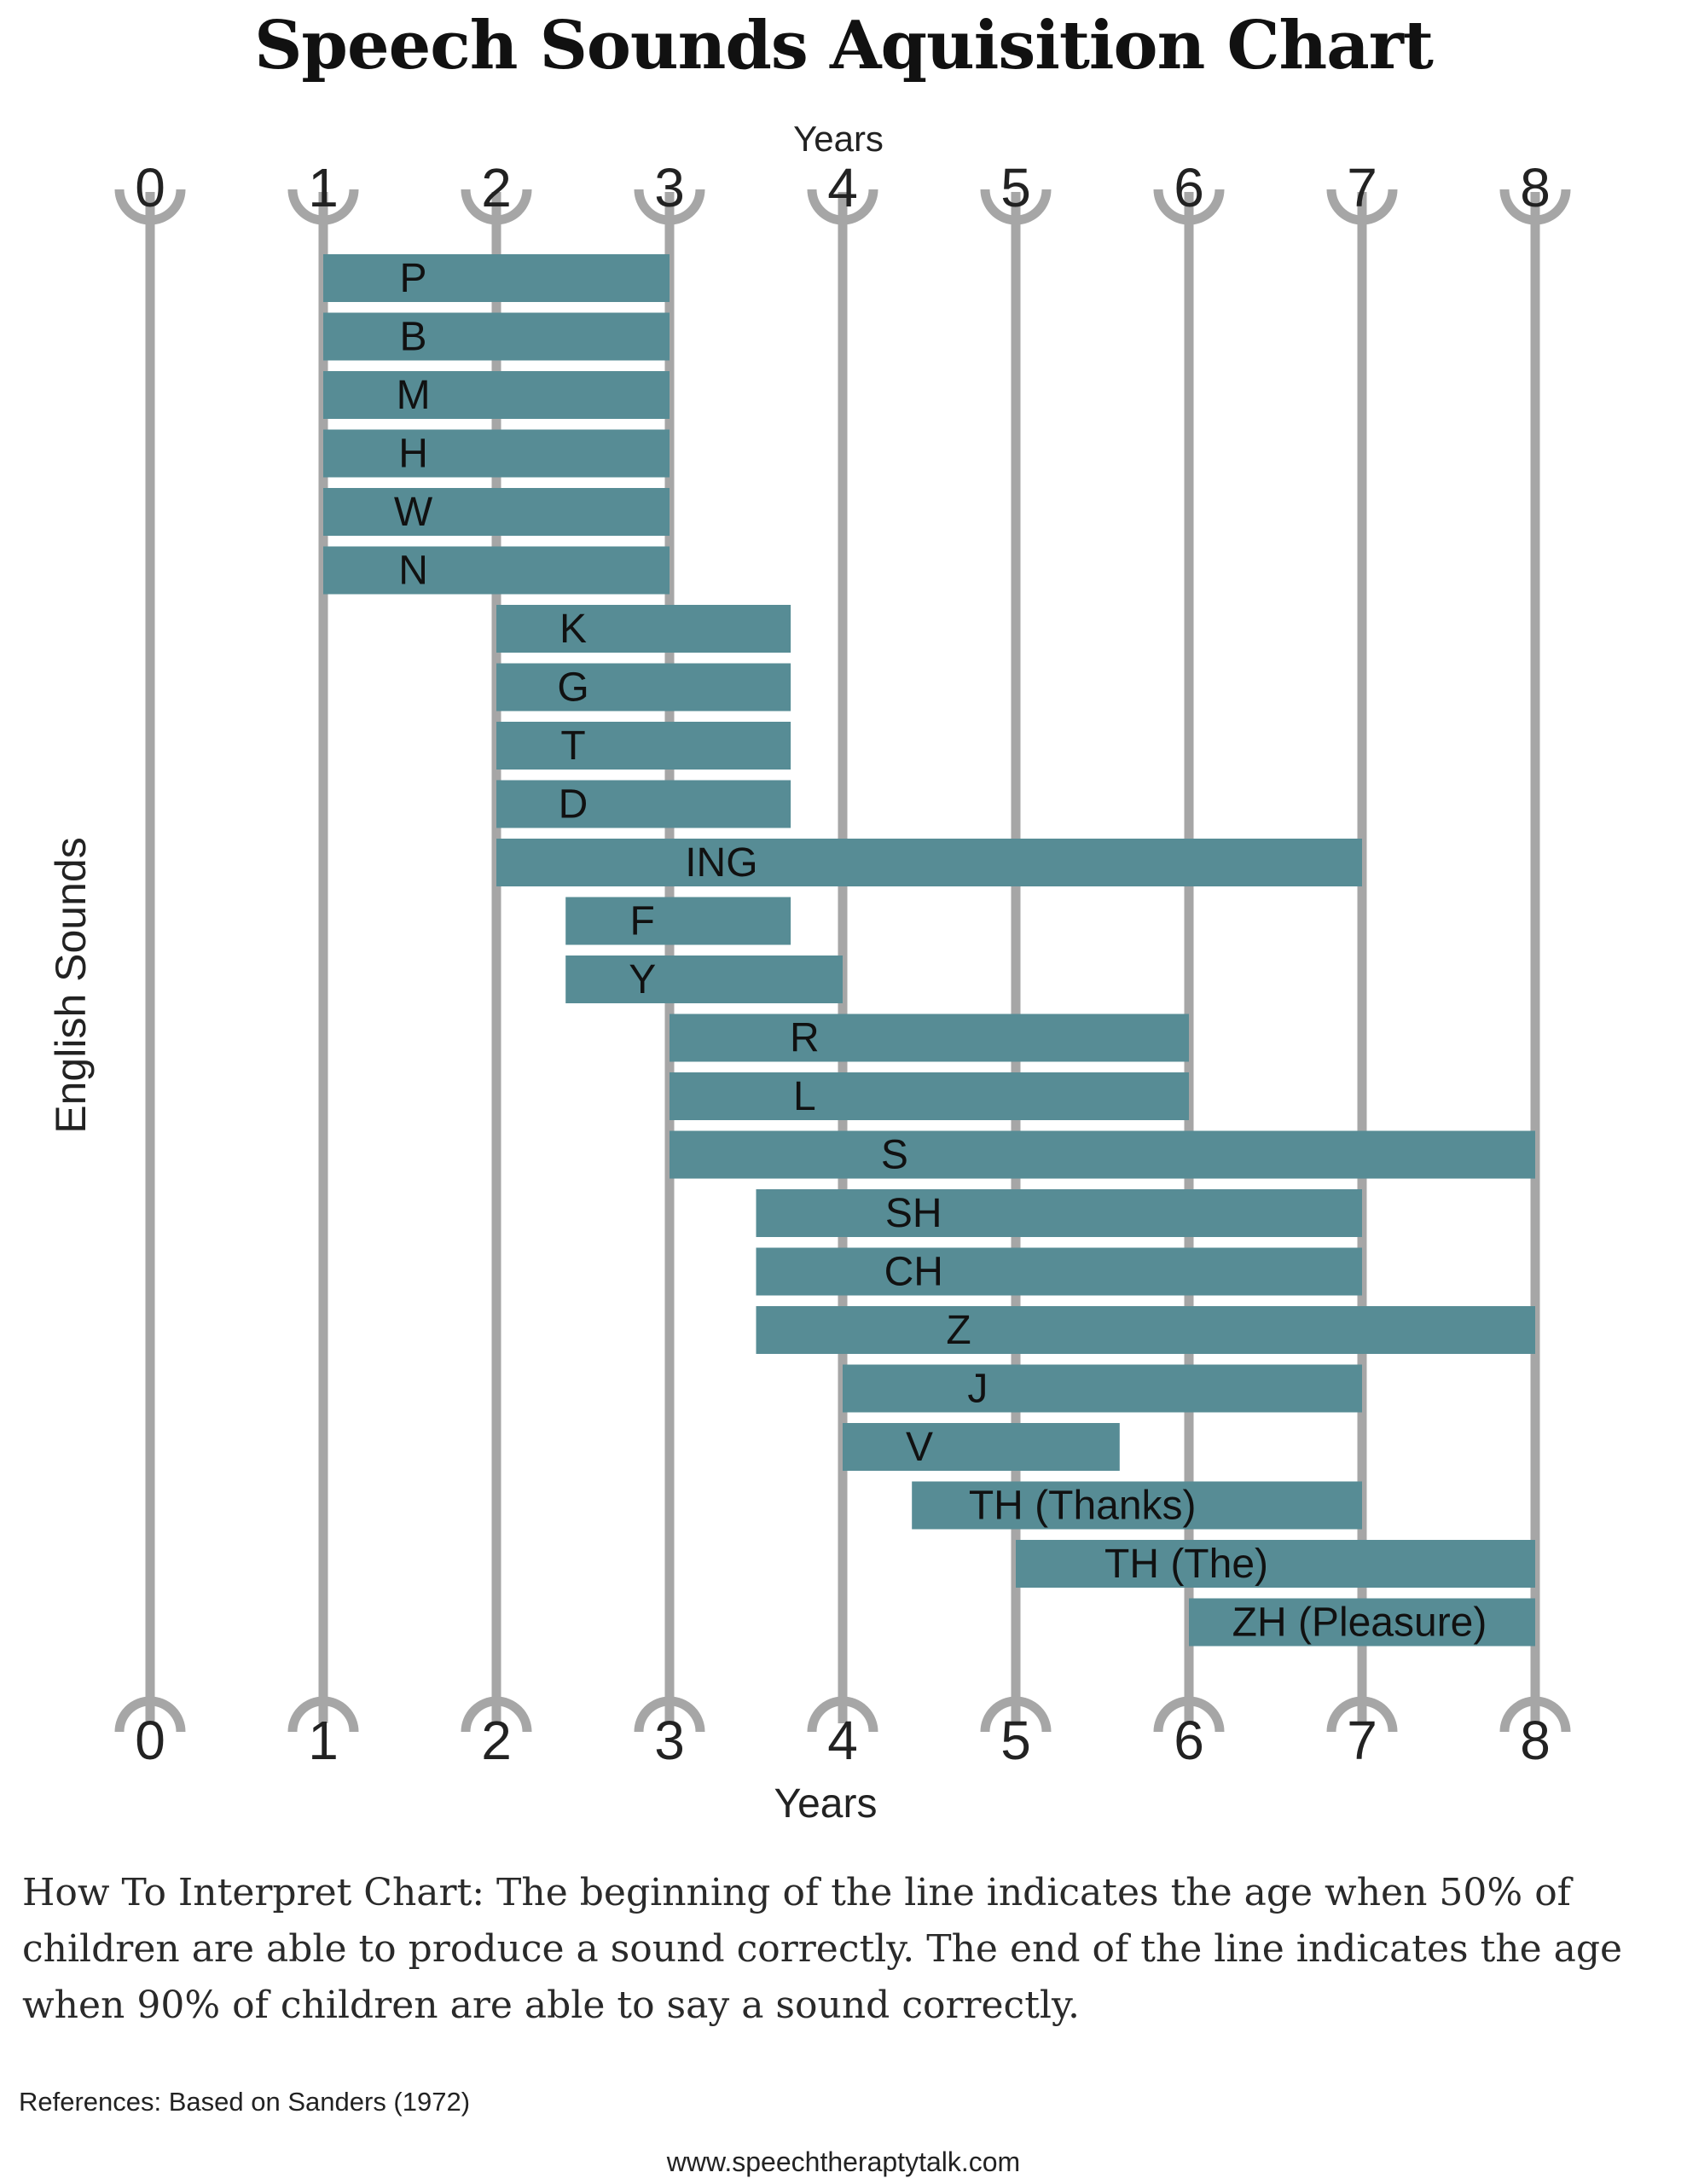 This screenshot has height=2184, width=1687. What do you see at coordinates (919, 1447) in the screenshot?
I see `bar-label-v: V` at bounding box center [919, 1447].